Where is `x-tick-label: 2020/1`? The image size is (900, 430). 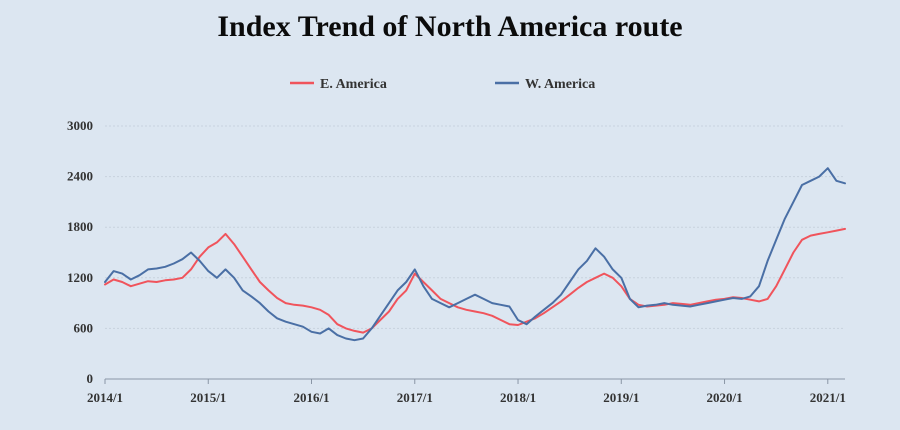 x-tick-label: 2020/1 is located at coordinates (724, 397).